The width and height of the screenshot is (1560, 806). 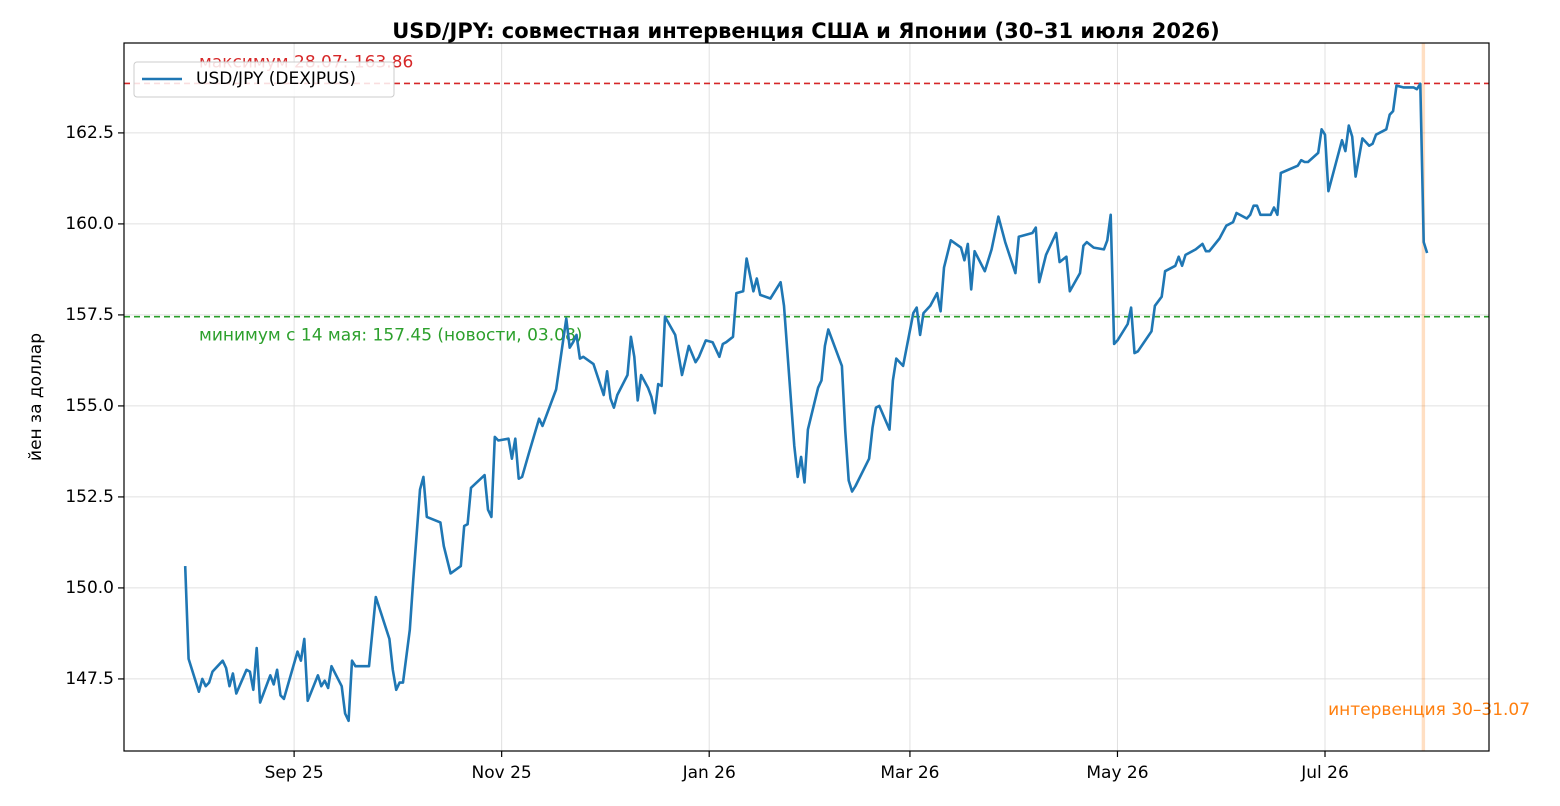 What do you see at coordinates (276, 79) in the screenshot?
I see `legend-label: USD/JPY (DEXJPUS)` at bounding box center [276, 79].